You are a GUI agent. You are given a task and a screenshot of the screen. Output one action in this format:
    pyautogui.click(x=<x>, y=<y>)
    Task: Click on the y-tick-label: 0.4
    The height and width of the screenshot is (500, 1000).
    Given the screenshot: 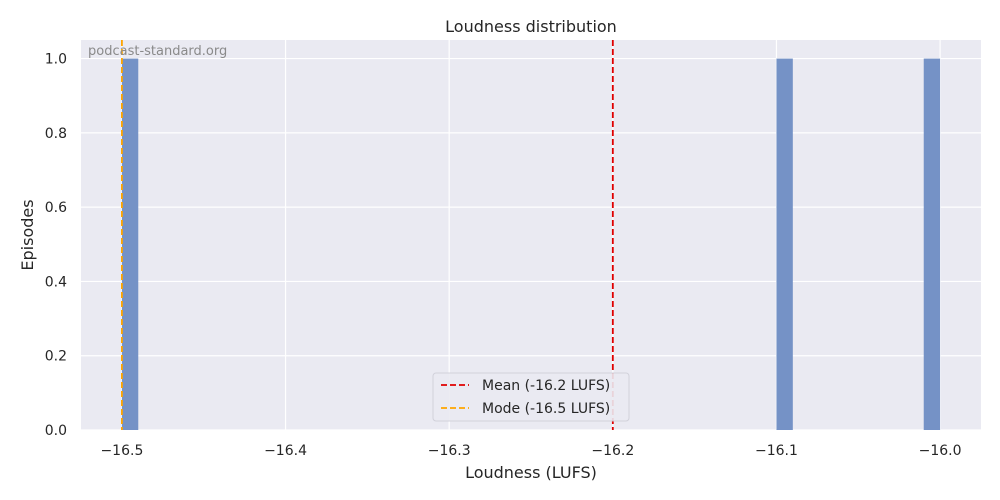 What is the action you would take?
    pyautogui.click(x=56, y=282)
    